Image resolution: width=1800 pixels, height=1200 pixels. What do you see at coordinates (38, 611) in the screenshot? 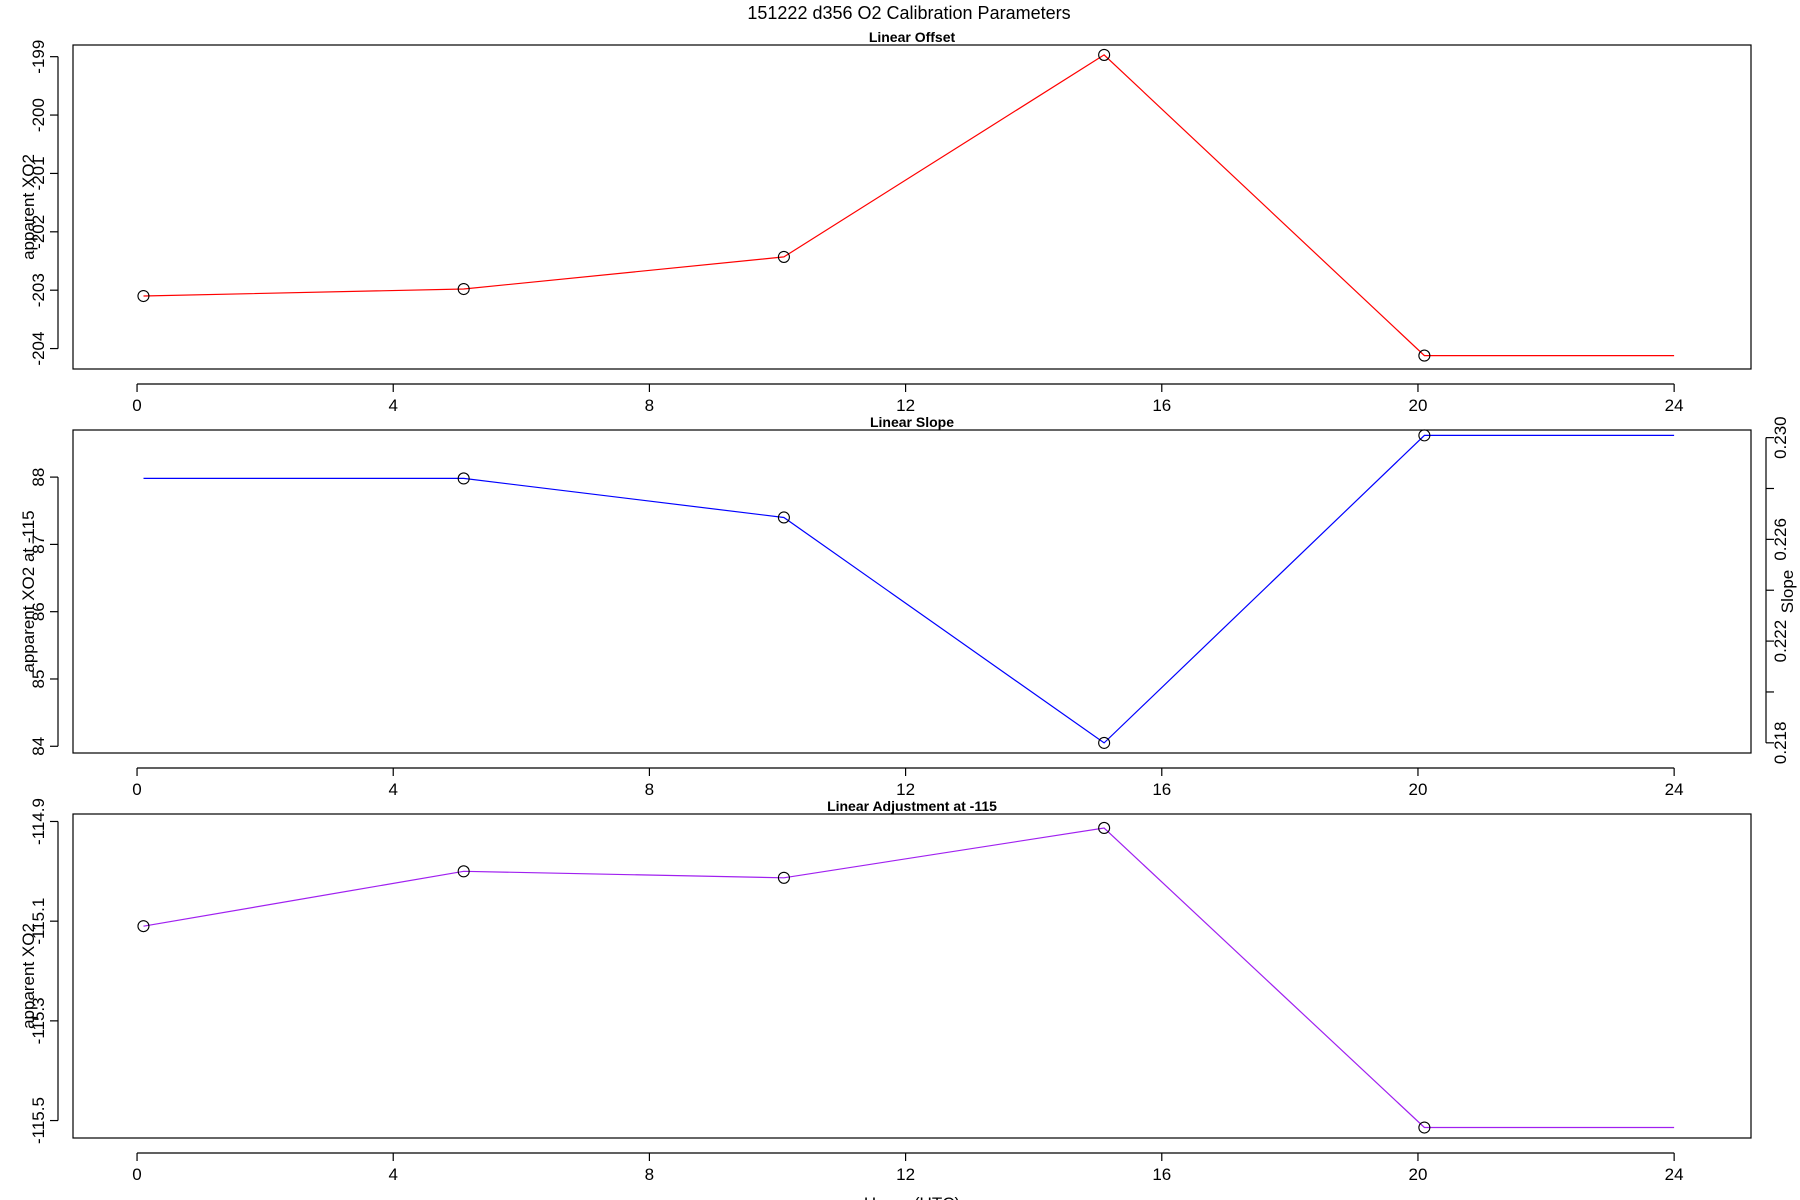
I see `y-tick-label: 86` at bounding box center [38, 611].